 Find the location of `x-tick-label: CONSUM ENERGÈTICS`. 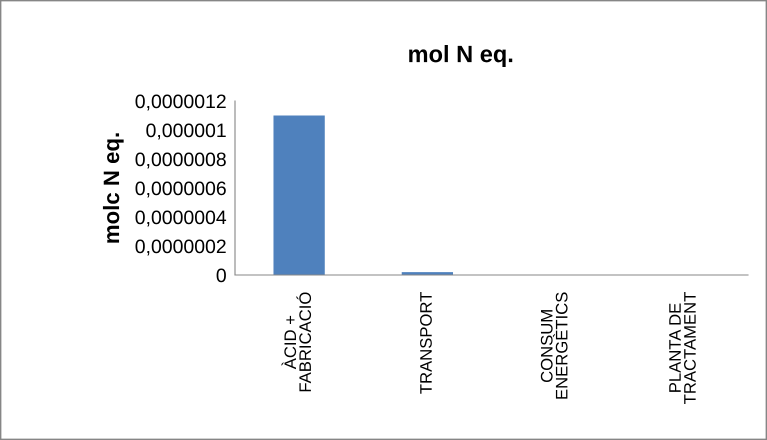

x-tick-label: CONSUM ENERGÈTICS is located at coordinates (554, 345).